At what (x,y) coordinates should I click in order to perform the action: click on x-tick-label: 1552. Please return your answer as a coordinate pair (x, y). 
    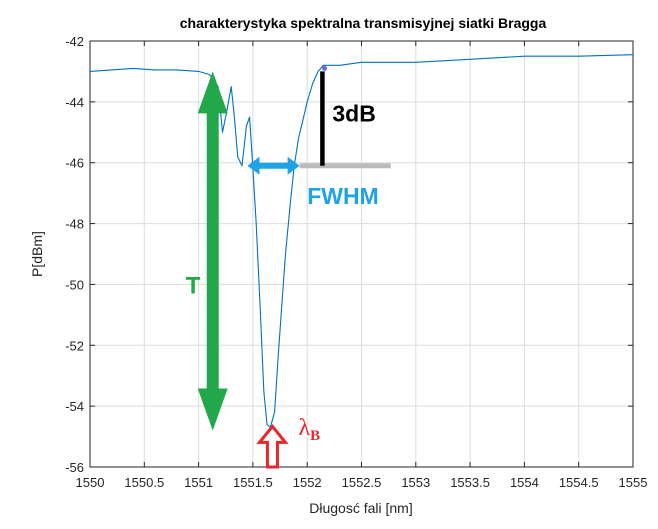
    Looking at the image, I should click on (307, 482).